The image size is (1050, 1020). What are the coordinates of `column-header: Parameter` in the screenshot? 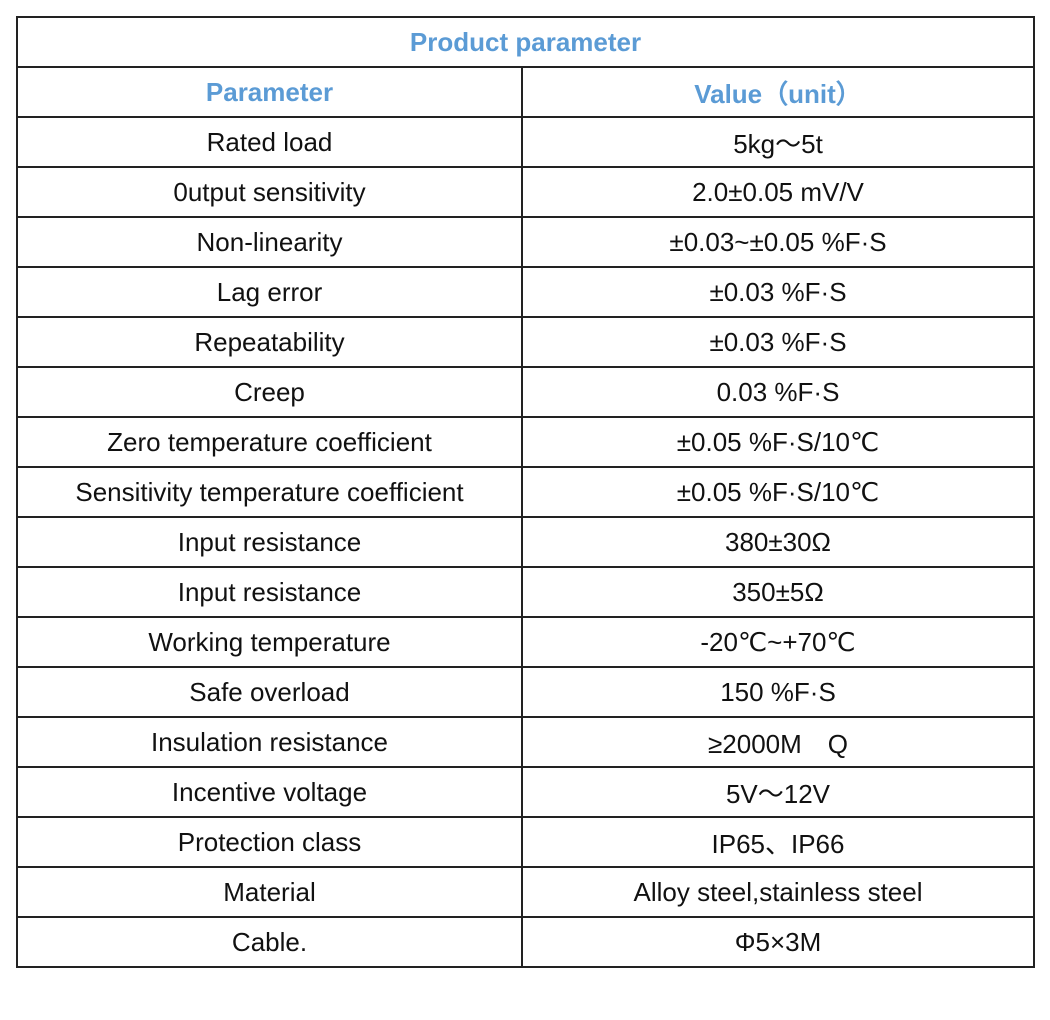 It's located at (269, 92).